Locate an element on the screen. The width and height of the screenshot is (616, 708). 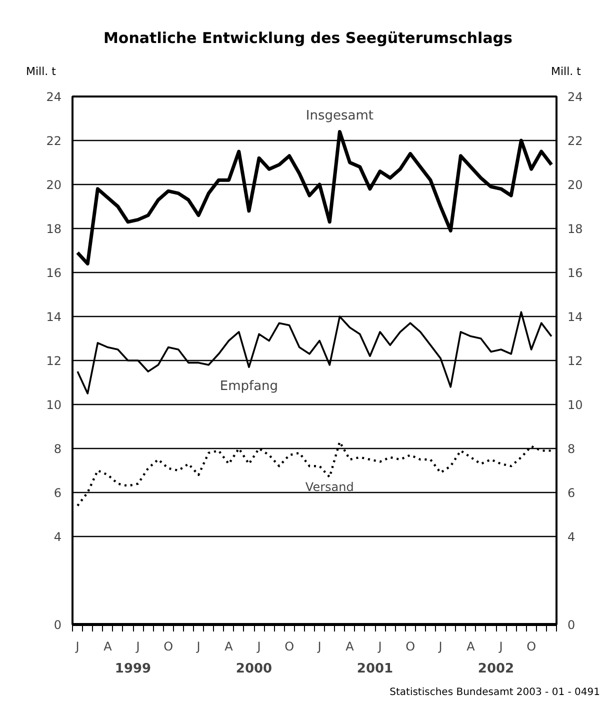
y2-tick-label: 12 is located at coordinates (575, 361).